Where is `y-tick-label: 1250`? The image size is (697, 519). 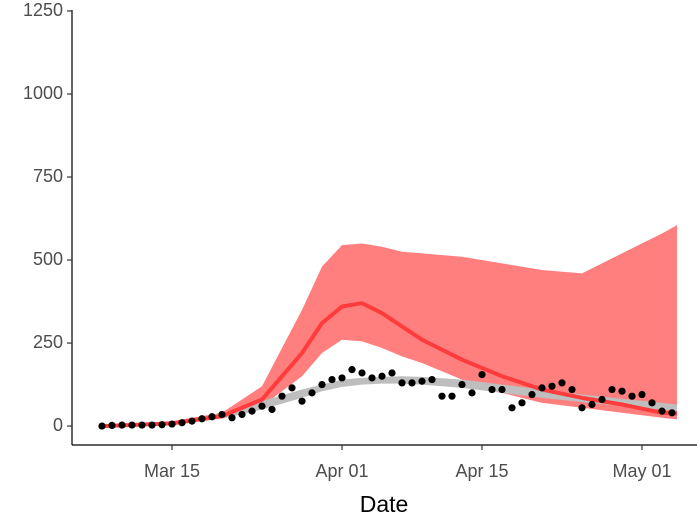 y-tick-label: 1250 is located at coordinates (43, 10).